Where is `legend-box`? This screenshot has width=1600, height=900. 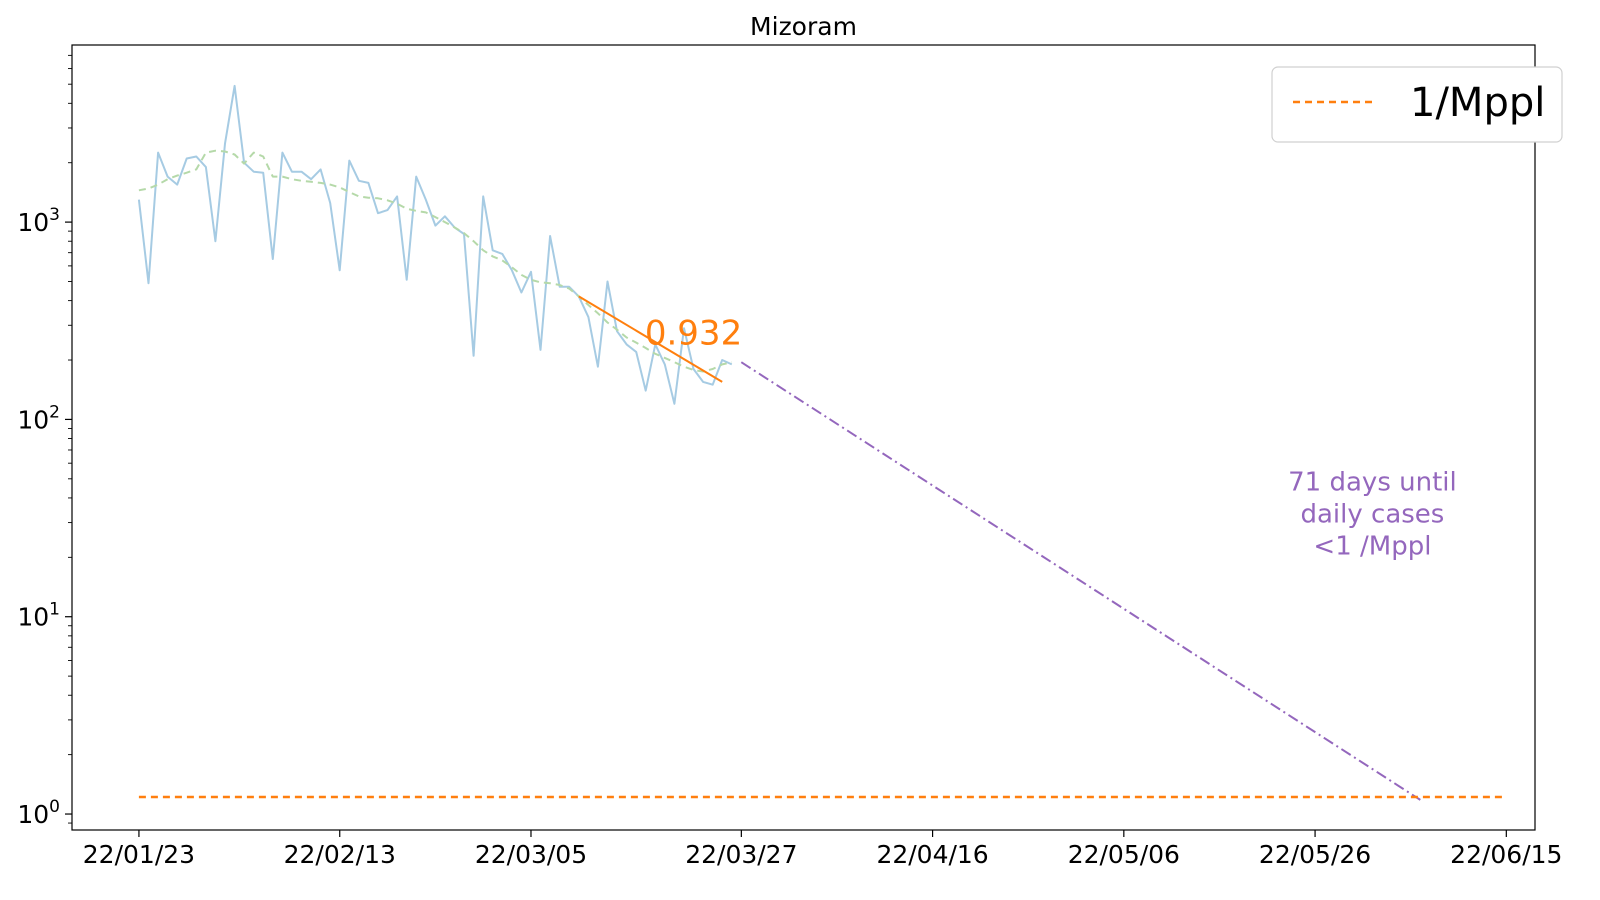
legend-box is located at coordinates (1417, 104).